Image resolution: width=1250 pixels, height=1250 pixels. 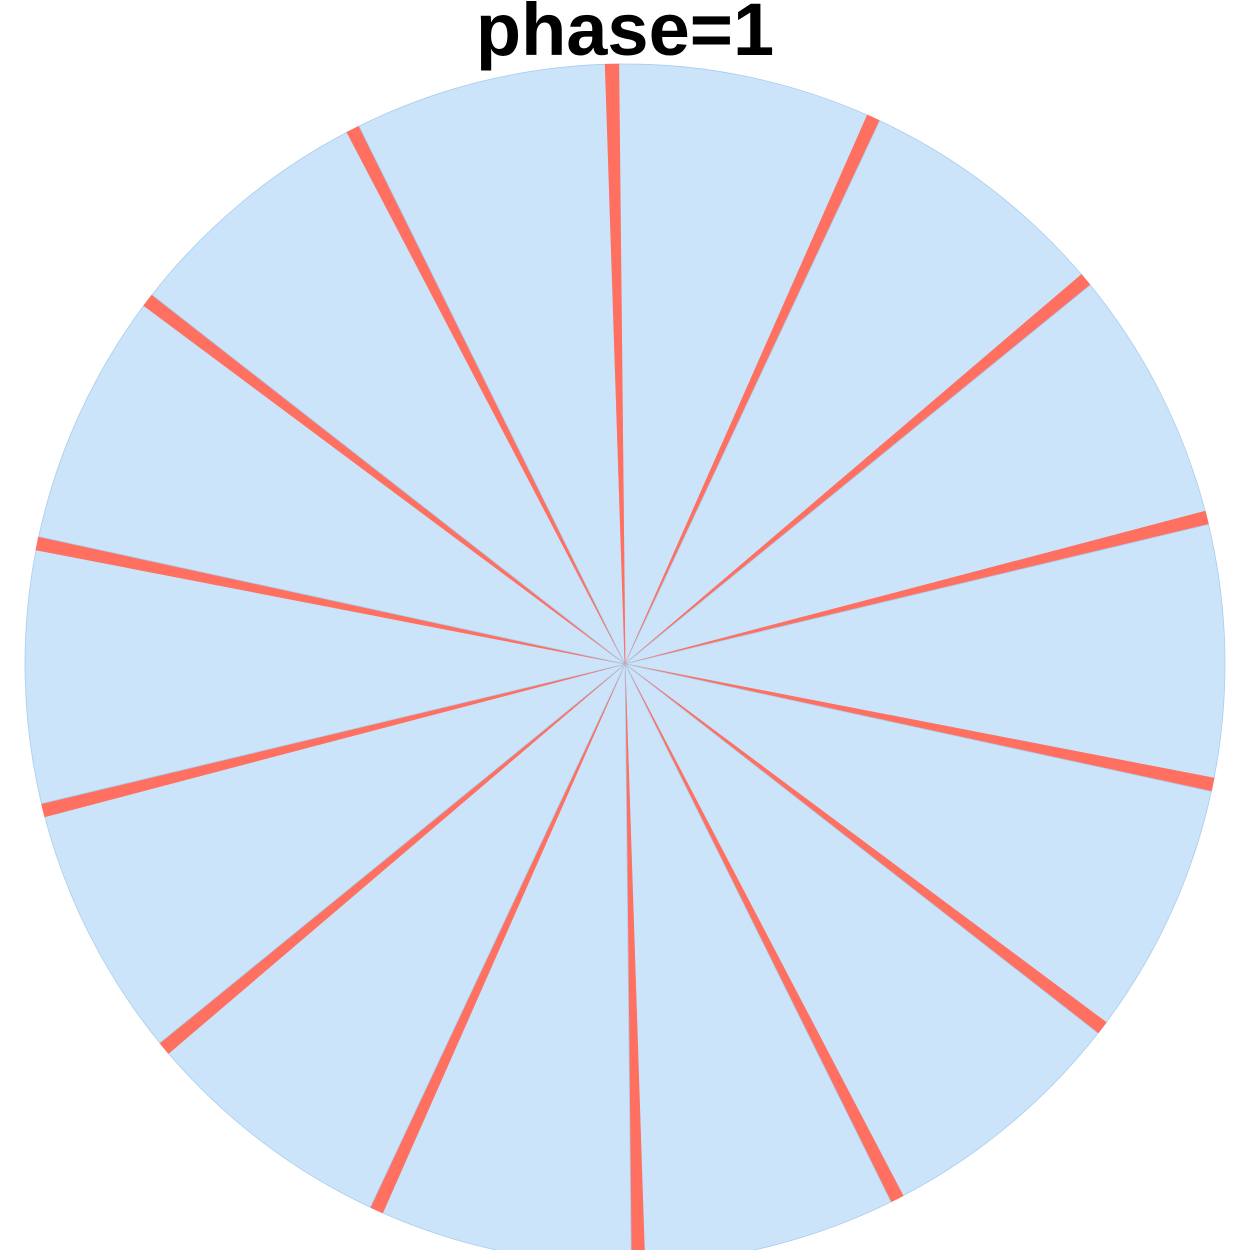 I want to click on chart-title: phase=1, so click(x=625, y=35).